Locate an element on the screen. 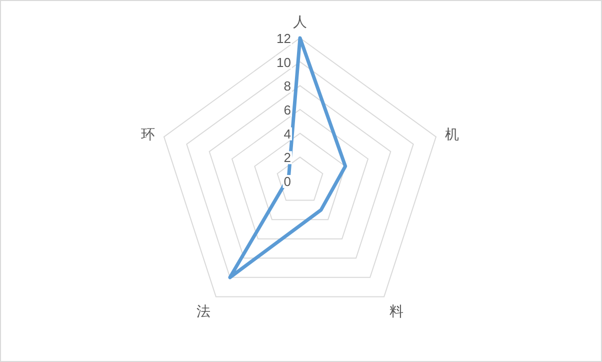 This screenshot has width=602, height=362. y-tick-label: 0 is located at coordinates (287, 181).